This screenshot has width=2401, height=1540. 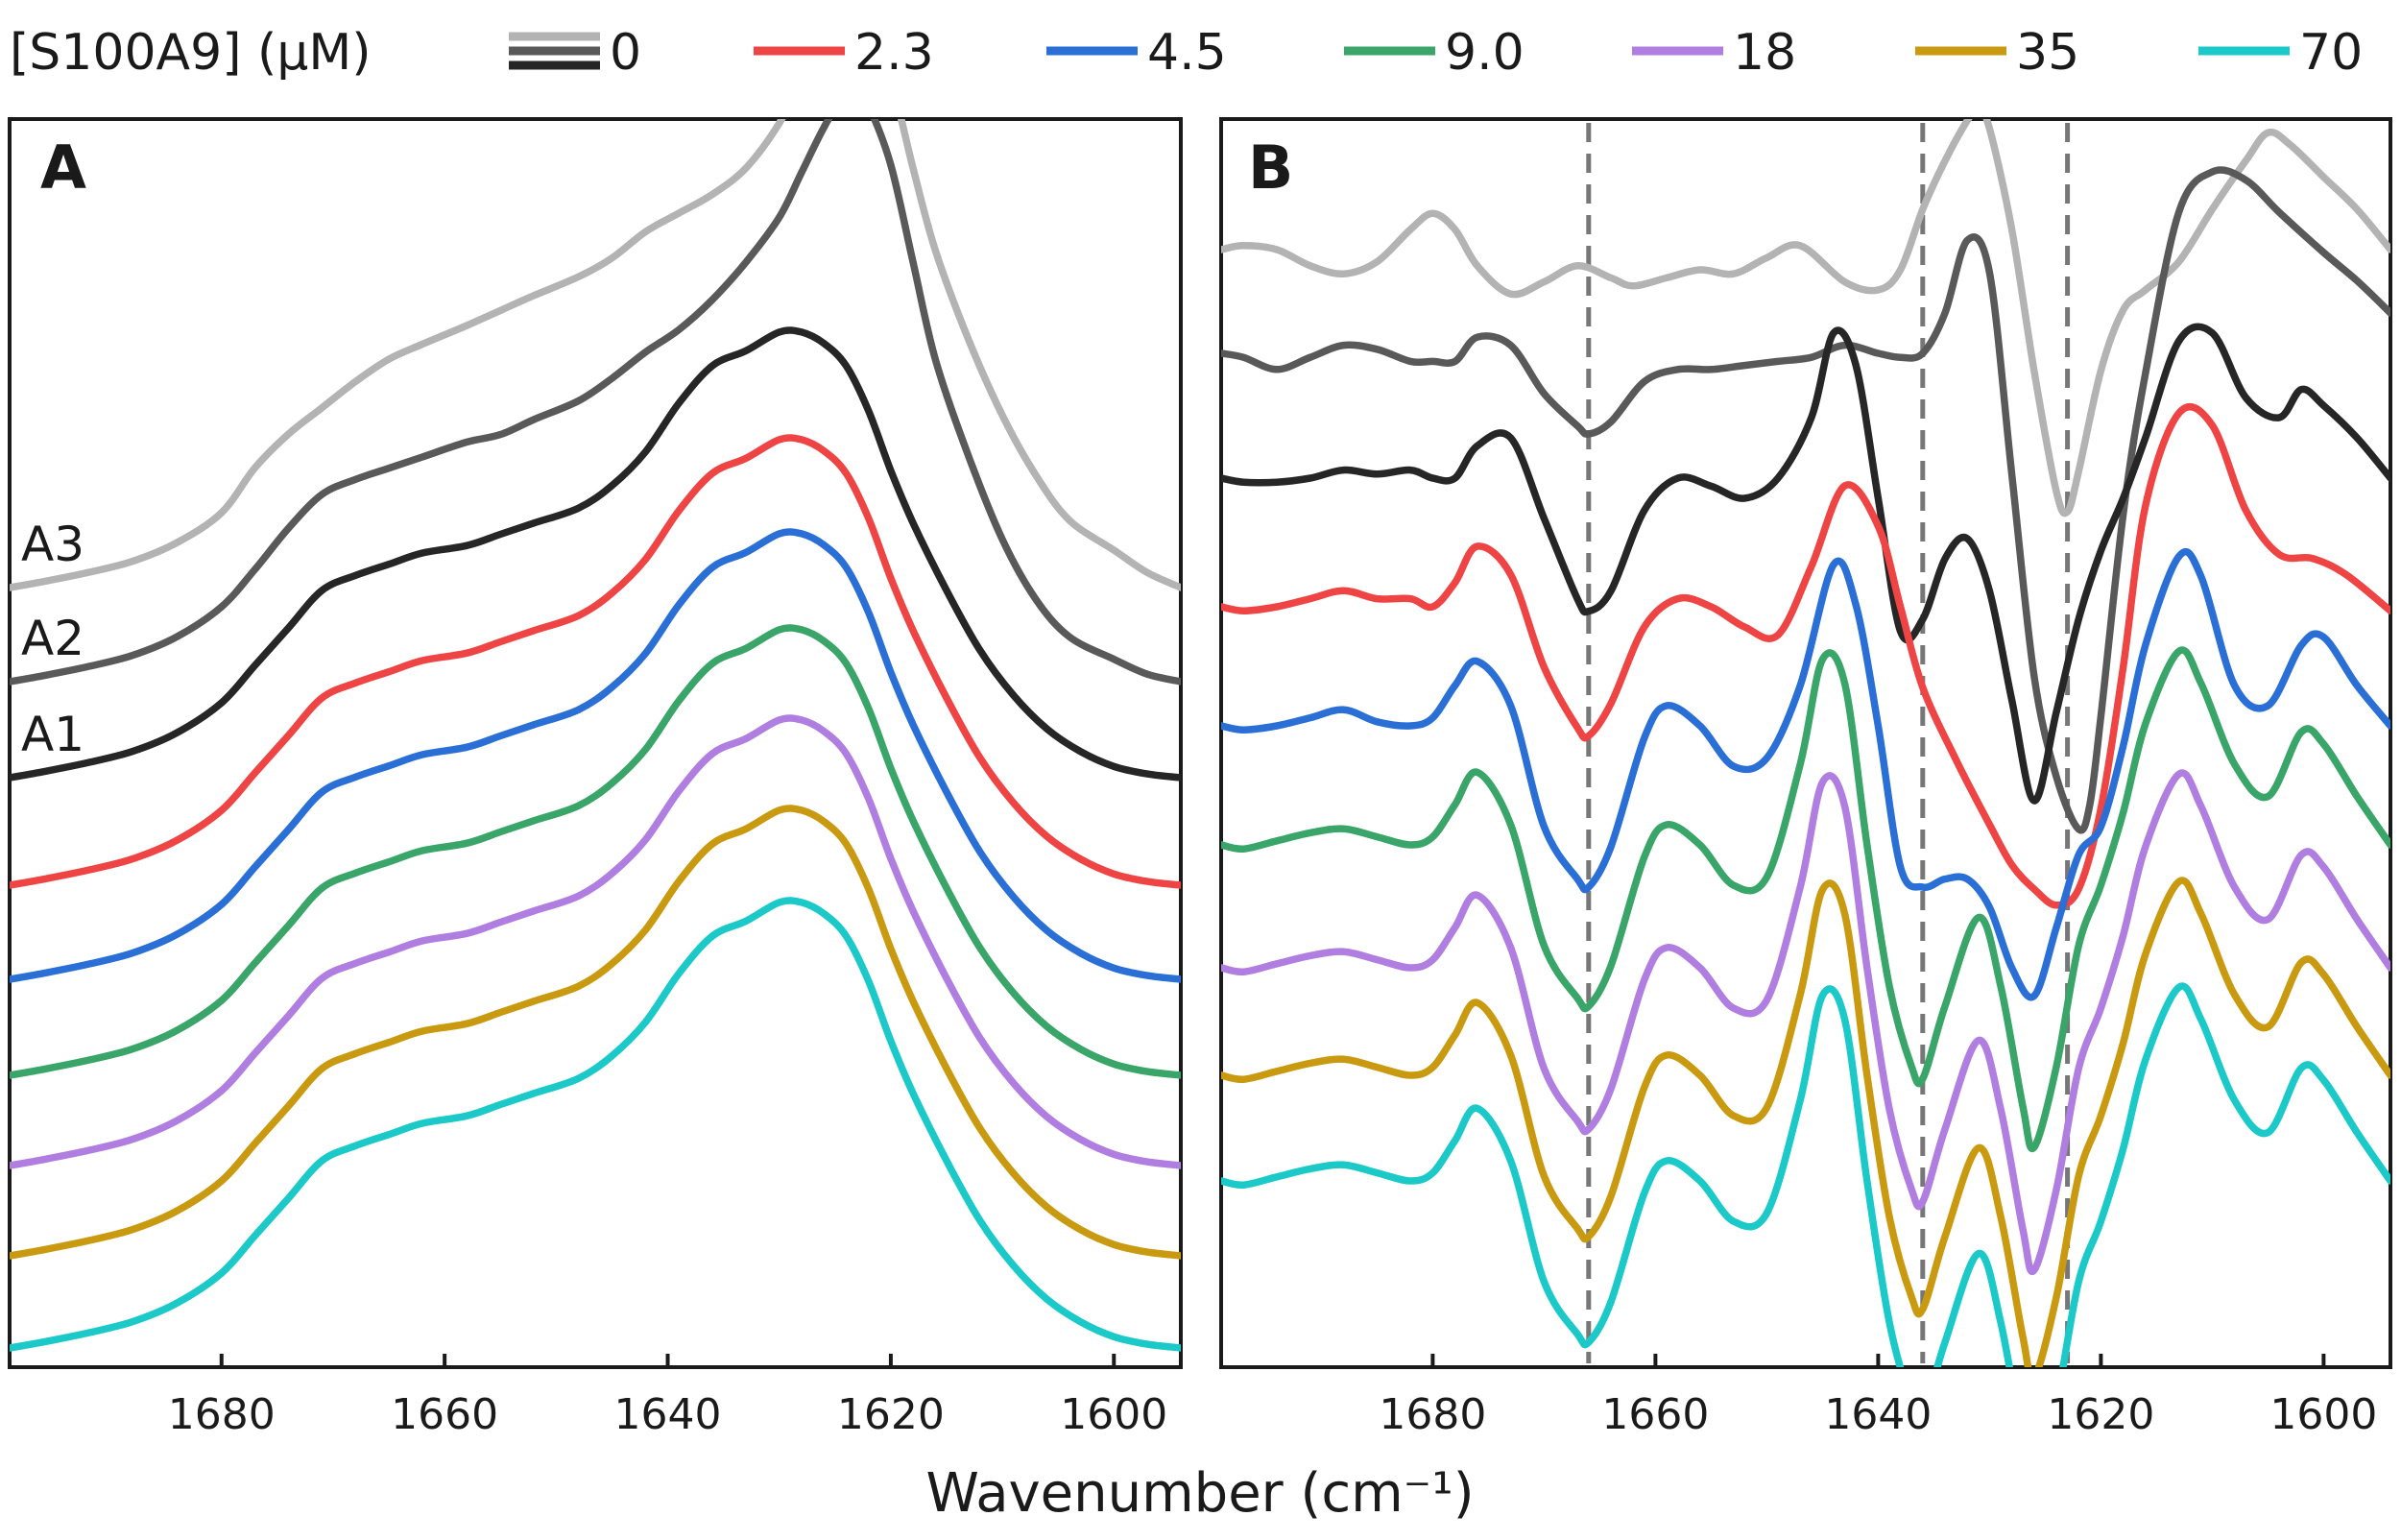 I want to click on legend-label: 35, so click(x=2048, y=53).